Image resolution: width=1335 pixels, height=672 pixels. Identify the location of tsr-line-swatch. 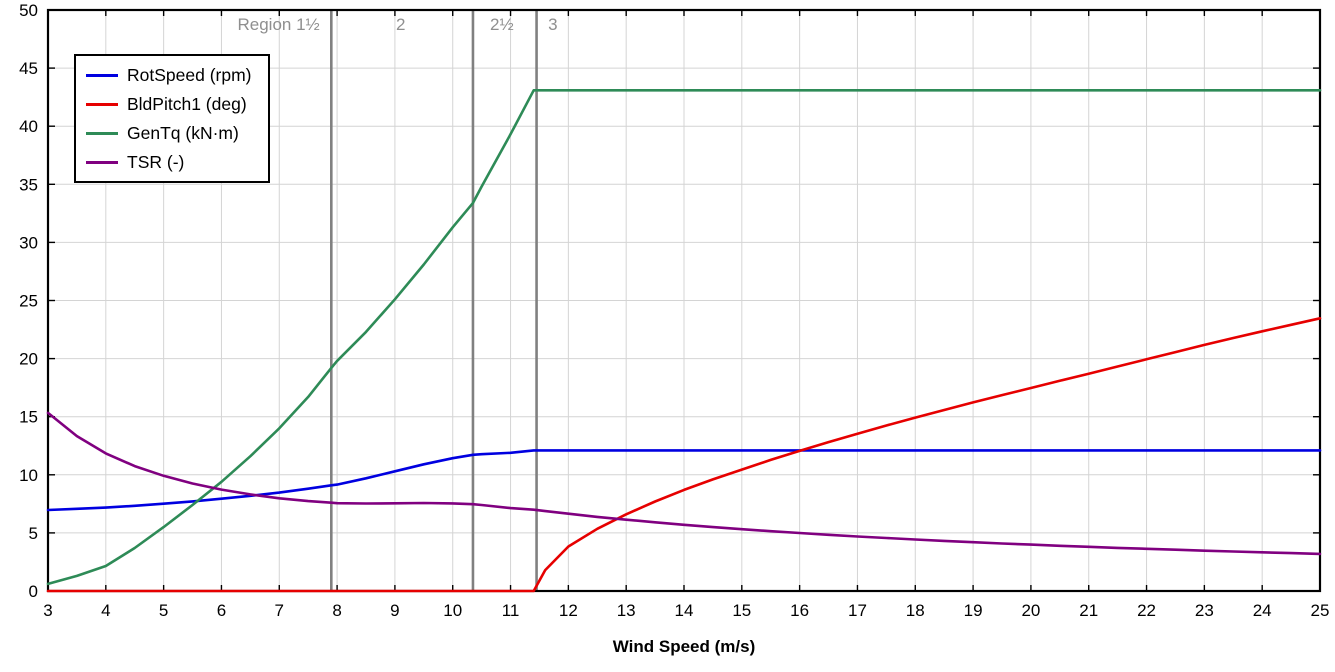
(102, 162).